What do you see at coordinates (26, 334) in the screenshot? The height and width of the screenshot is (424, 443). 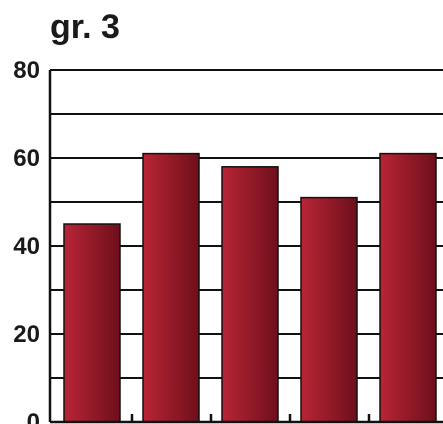 I see `y-tick-label: 20` at bounding box center [26, 334].